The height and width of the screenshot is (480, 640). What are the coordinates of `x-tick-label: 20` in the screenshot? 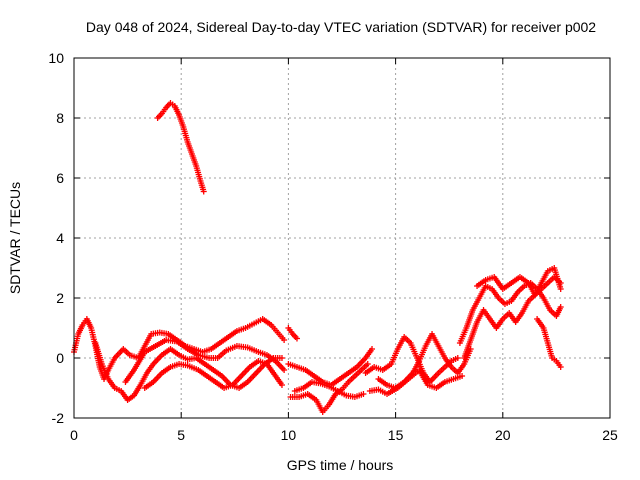 It's located at (503, 435).